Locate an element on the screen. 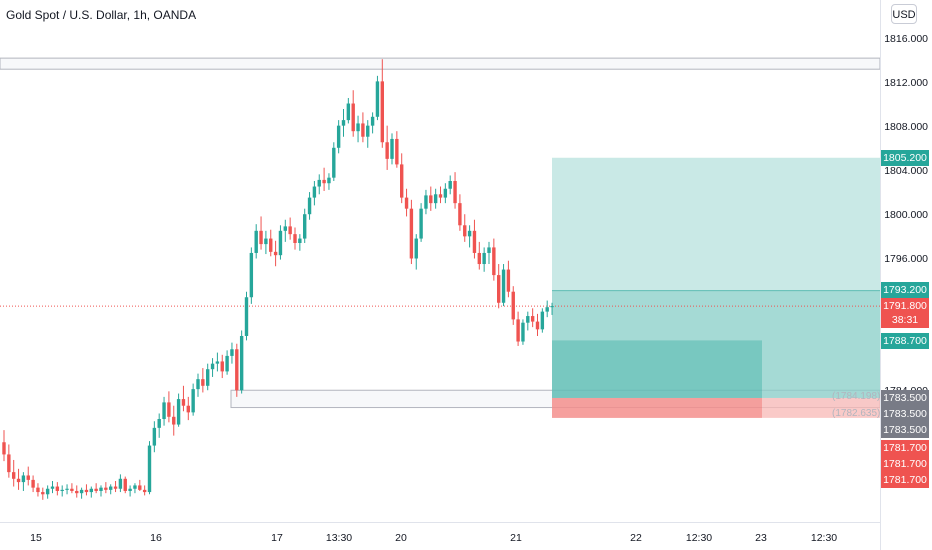  price-tag-down: 1781.700 is located at coordinates (905, 480).